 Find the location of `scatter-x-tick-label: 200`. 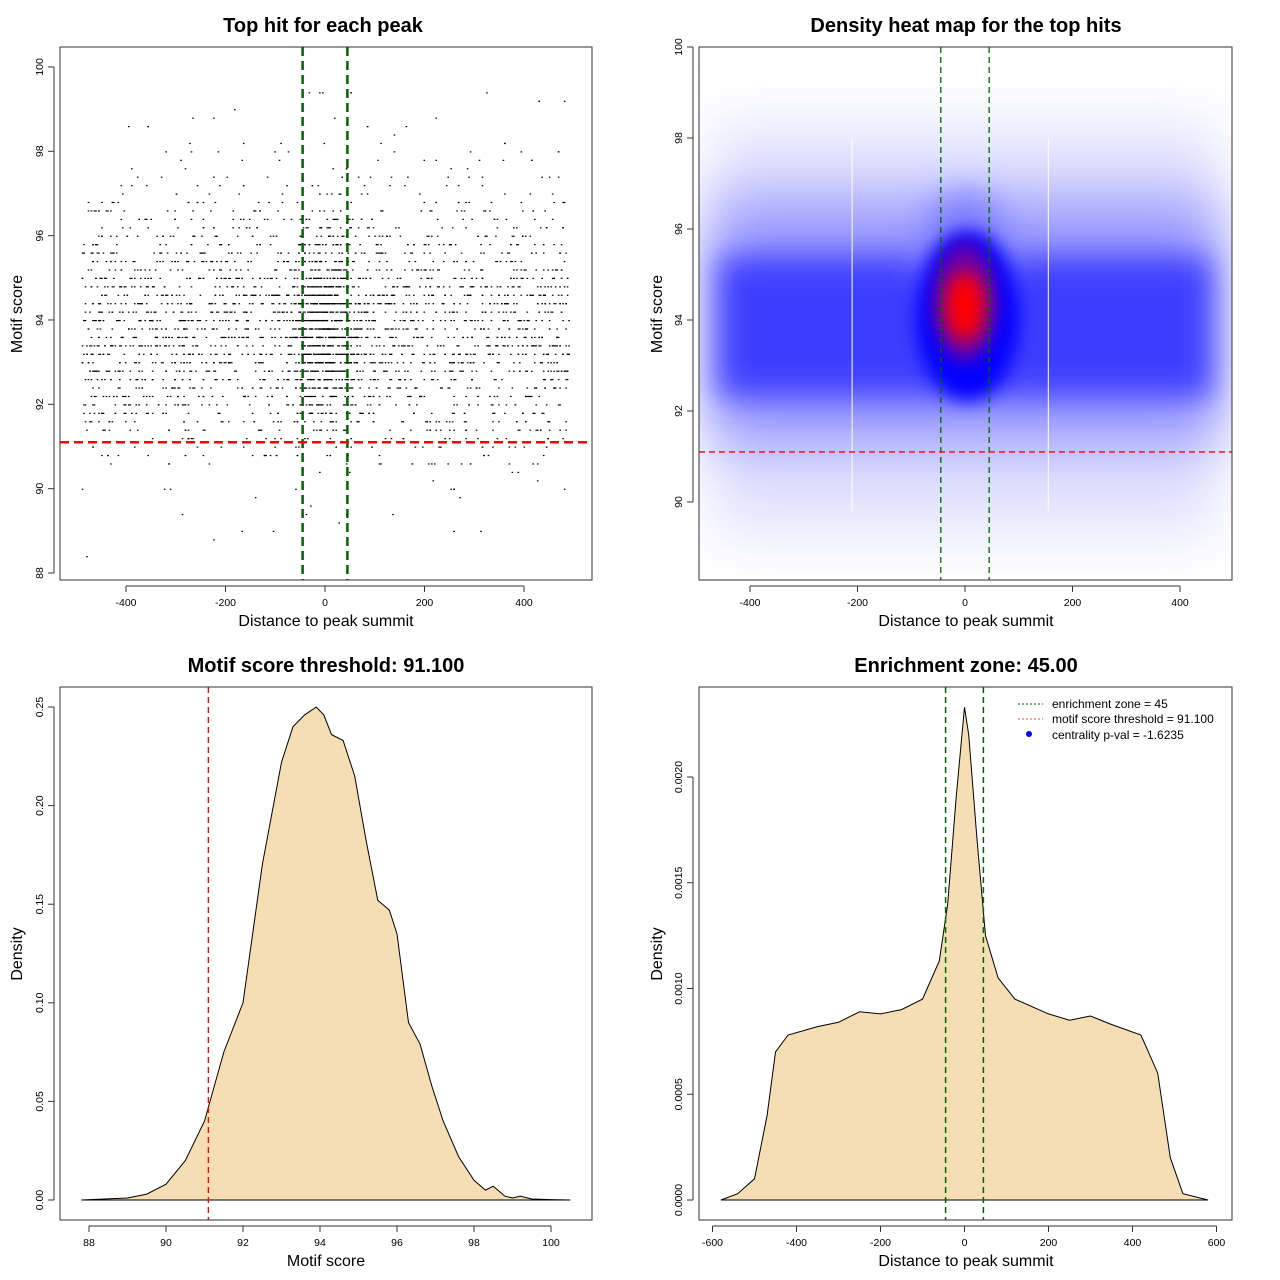

scatter-x-tick-label: 200 is located at coordinates (425, 603).